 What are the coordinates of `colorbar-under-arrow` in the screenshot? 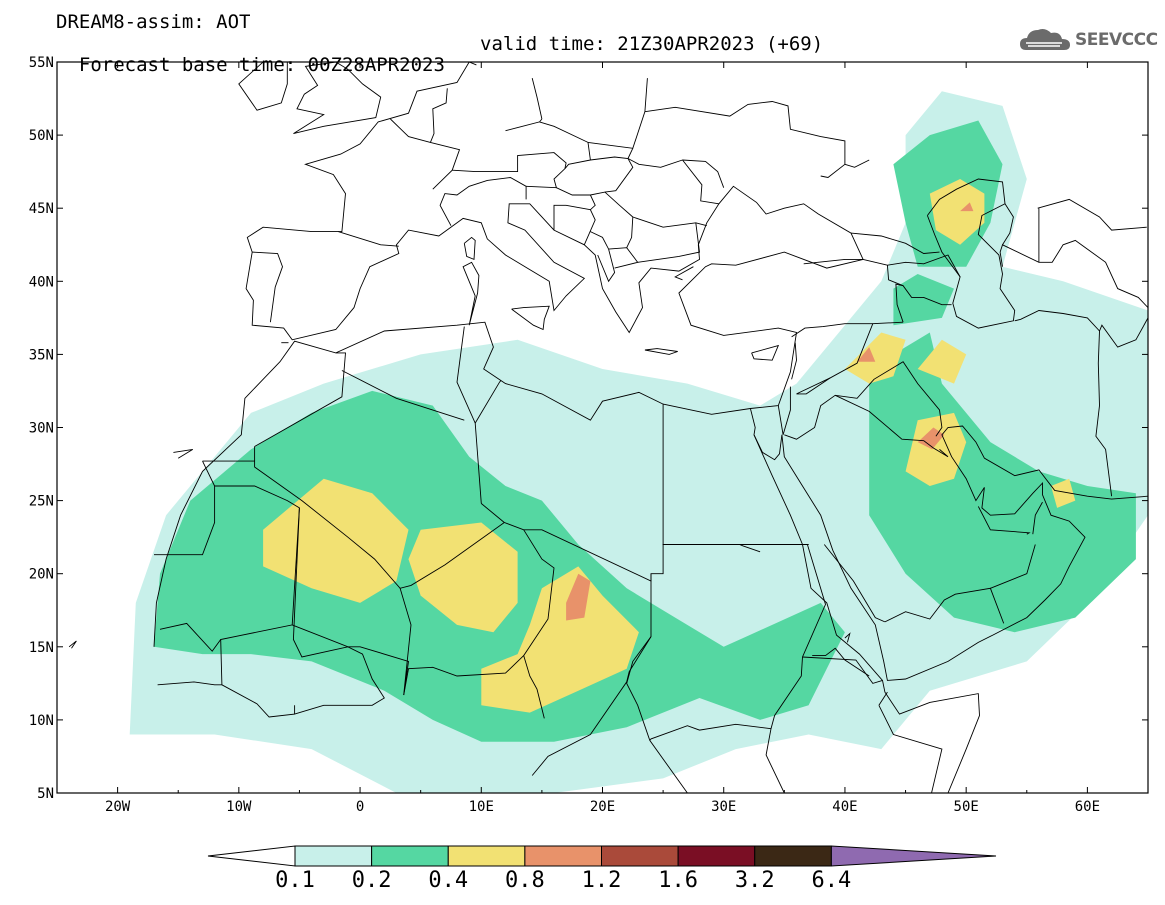 It's located at (251, 856).